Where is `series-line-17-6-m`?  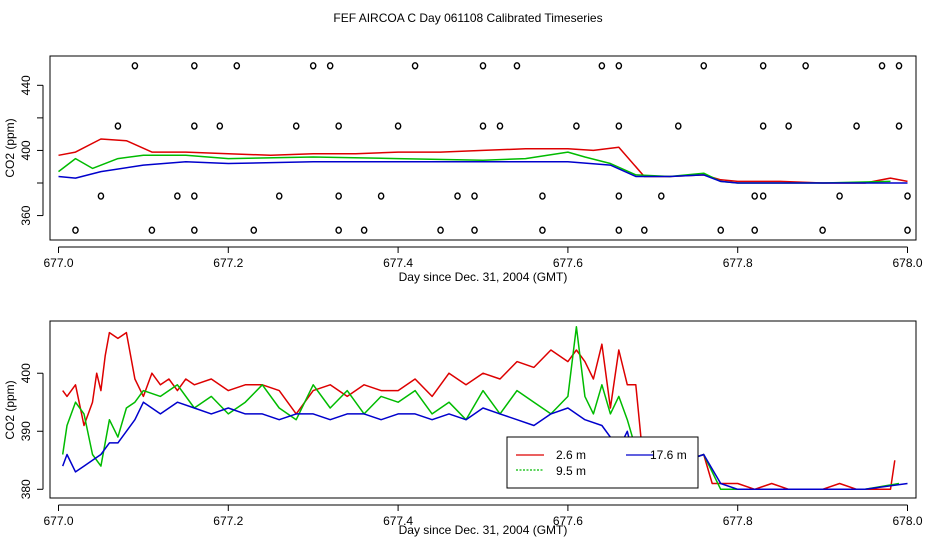 series-line-17-6-m is located at coordinates (483, 172).